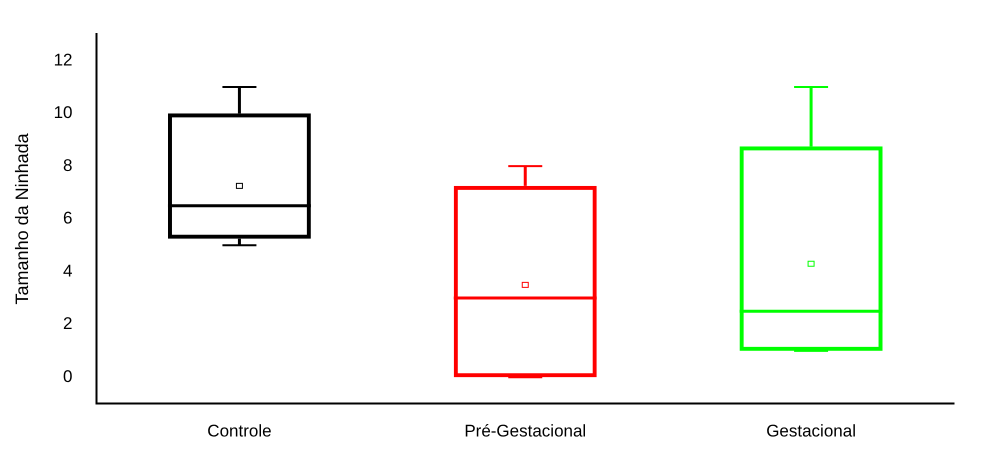 This screenshot has height=458, width=982. What do you see at coordinates (63, 112) in the screenshot?
I see `y-tick-label: 10` at bounding box center [63, 112].